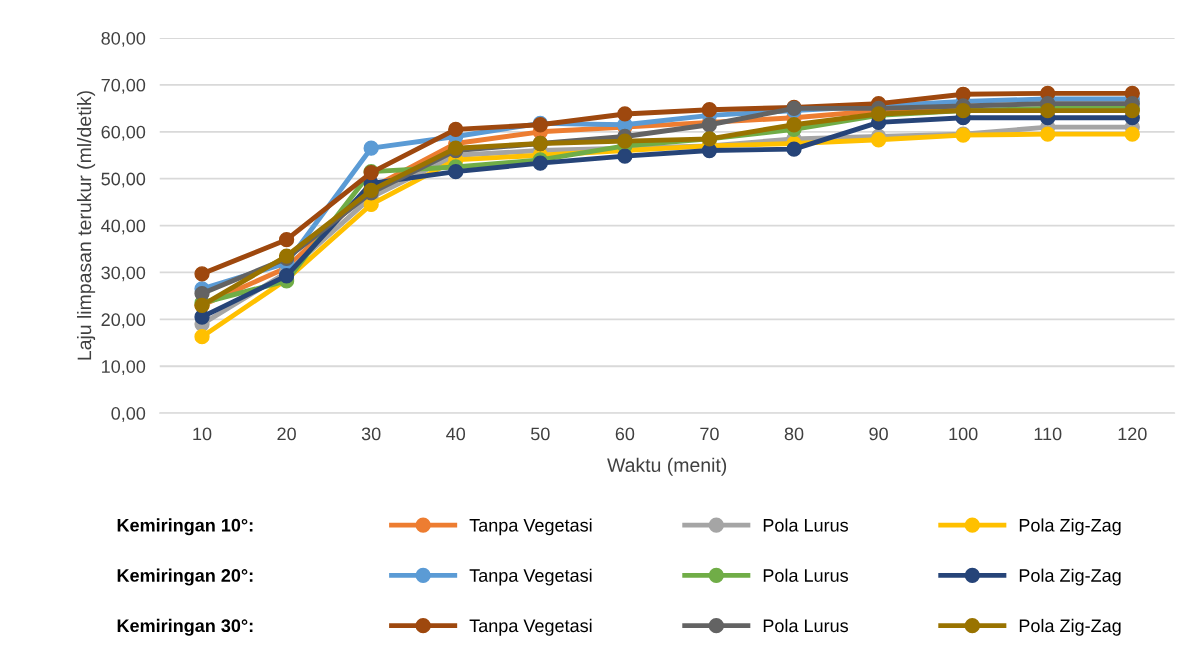 Image resolution: width=1201 pixels, height=661 pixels. I want to click on x-tick-label: 110, so click(1048, 434).